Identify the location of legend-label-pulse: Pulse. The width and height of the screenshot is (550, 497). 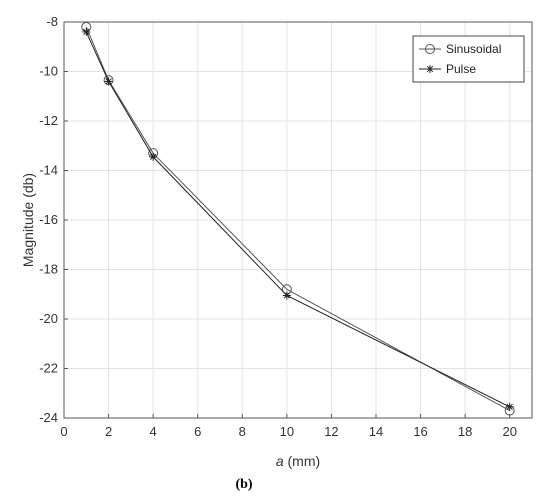
(461, 69).